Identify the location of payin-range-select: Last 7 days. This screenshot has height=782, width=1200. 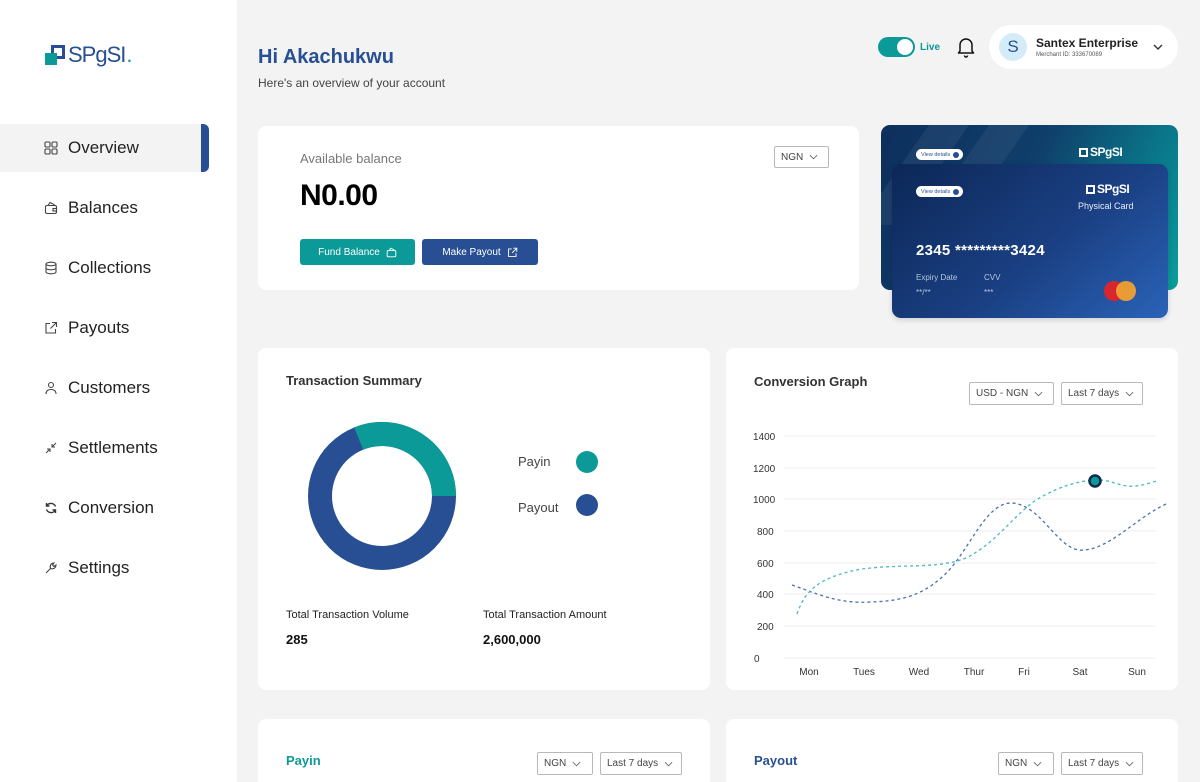
(641, 763).